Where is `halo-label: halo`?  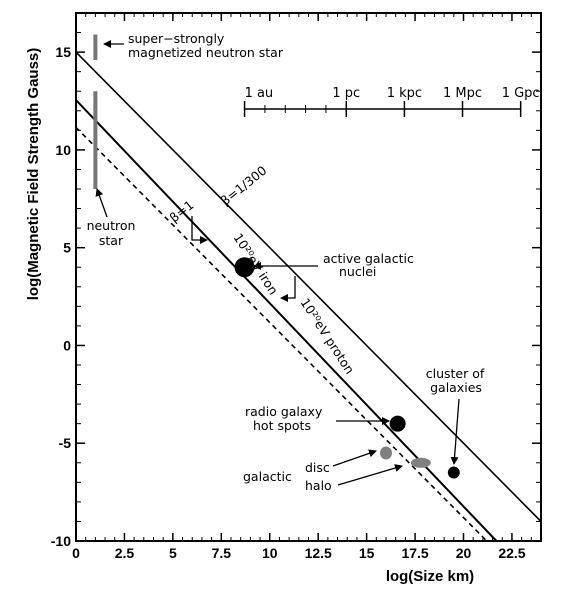
halo-label: halo is located at coordinates (318, 485).